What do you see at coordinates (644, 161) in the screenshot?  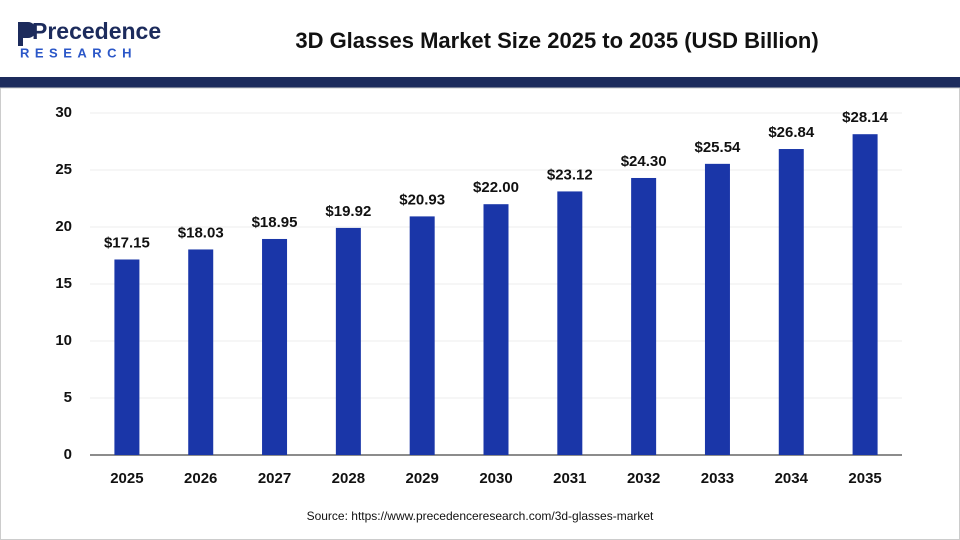 I see `value-label: $24.30` at bounding box center [644, 161].